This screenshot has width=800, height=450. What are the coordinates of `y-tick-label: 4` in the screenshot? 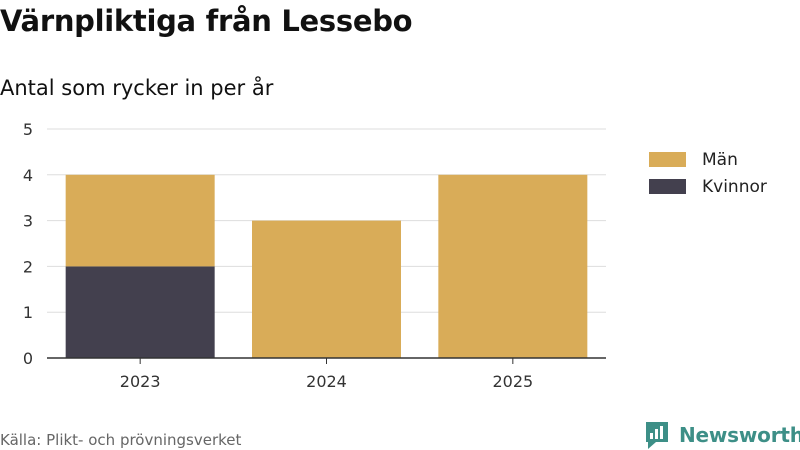 It's located at (28, 175).